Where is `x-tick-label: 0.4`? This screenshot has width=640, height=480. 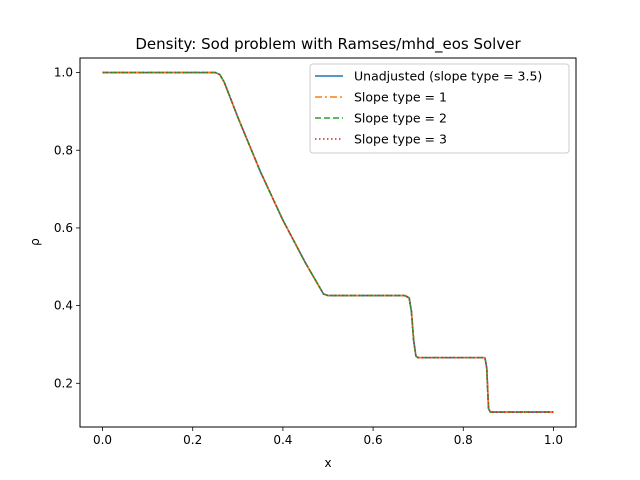 x-tick-label: 0.4 is located at coordinates (282, 440).